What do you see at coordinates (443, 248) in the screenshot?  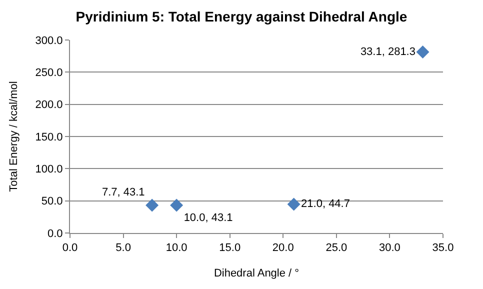 I see `x-tick-label: 35.0` at bounding box center [443, 248].